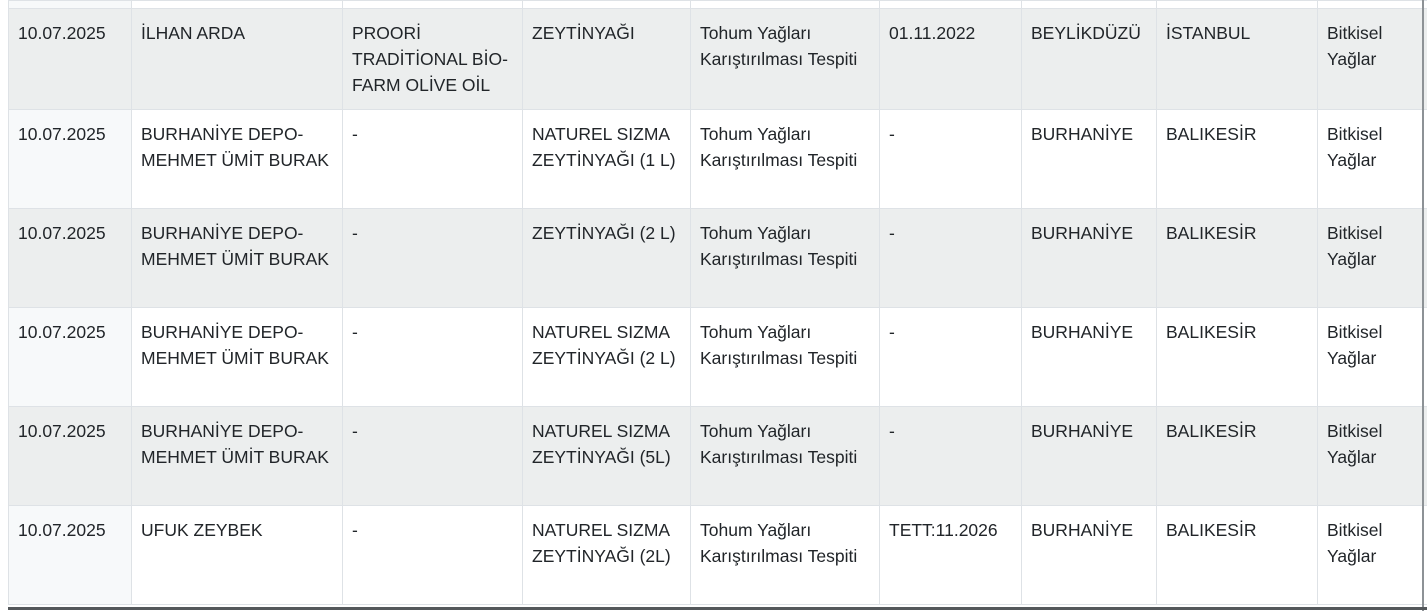 The width and height of the screenshot is (1427, 611). What do you see at coordinates (1089, 59) in the screenshot?
I see `cell-district: BEYLİKDÜZÜ` at bounding box center [1089, 59].